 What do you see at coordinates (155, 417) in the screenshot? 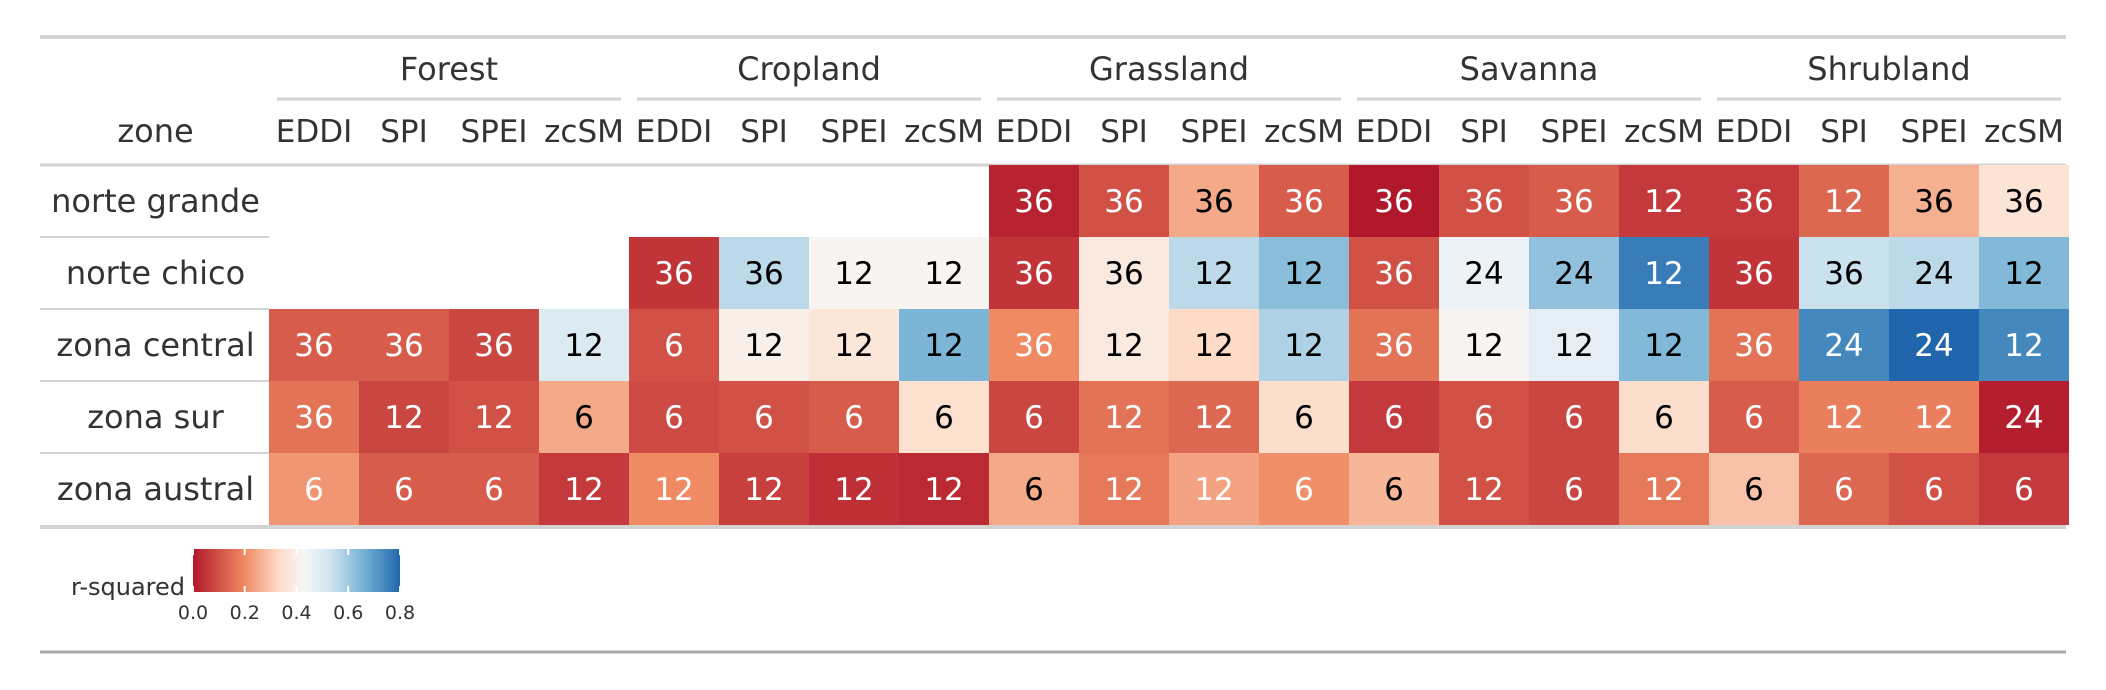
I see `row-label: zona sur` at bounding box center [155, 417].